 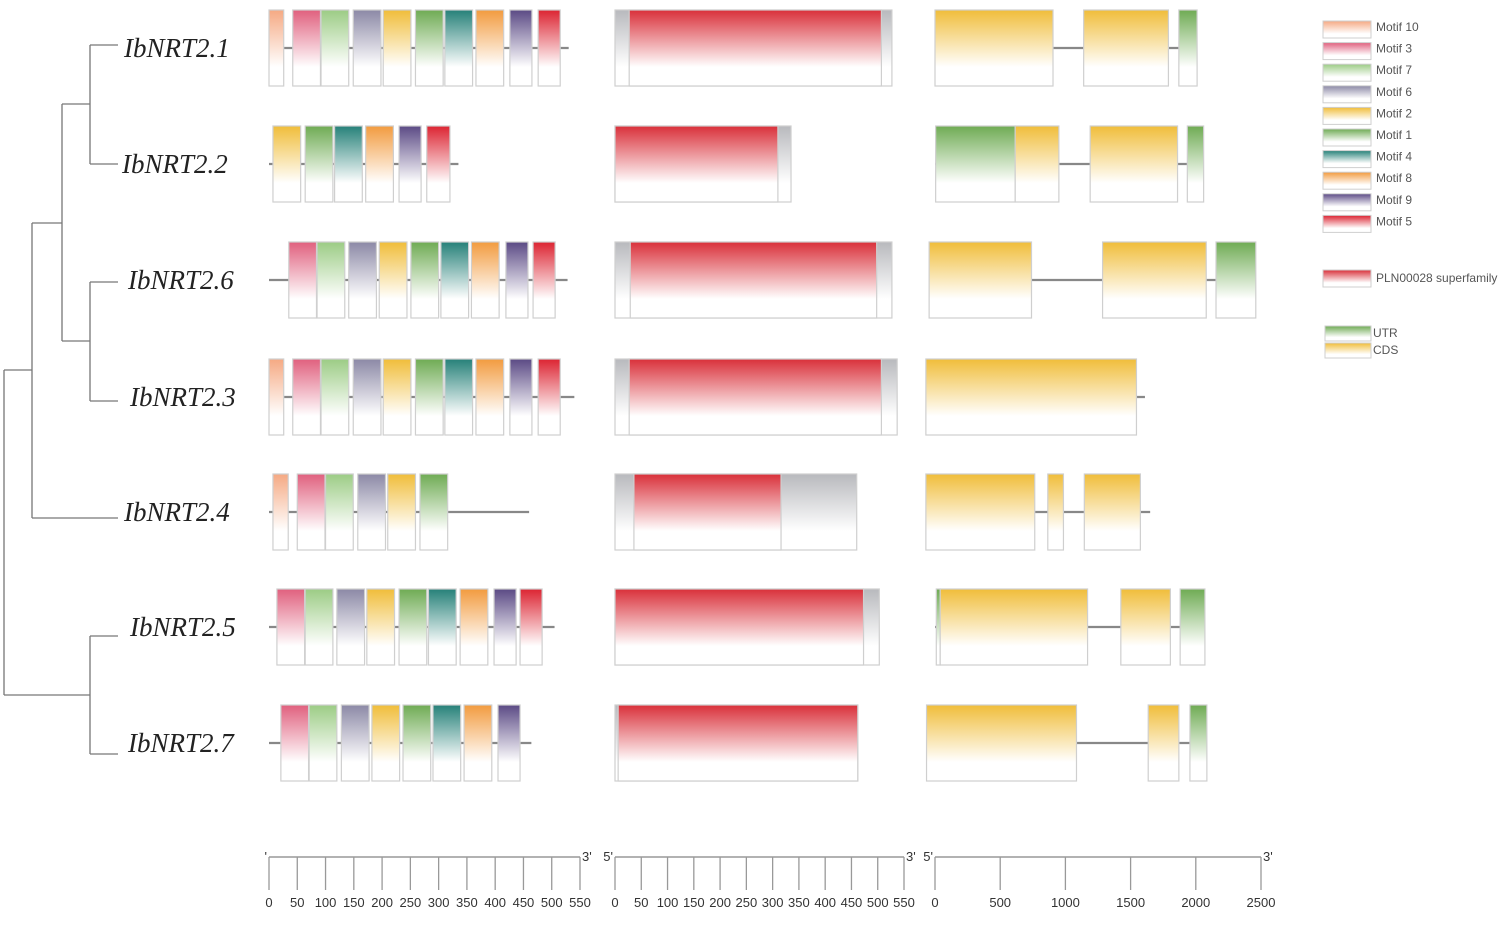 What do you see at coordinates (1394, 49) in the screenshot?
I see `legend-label: Motif 3` at bounding box center [1394, 49].